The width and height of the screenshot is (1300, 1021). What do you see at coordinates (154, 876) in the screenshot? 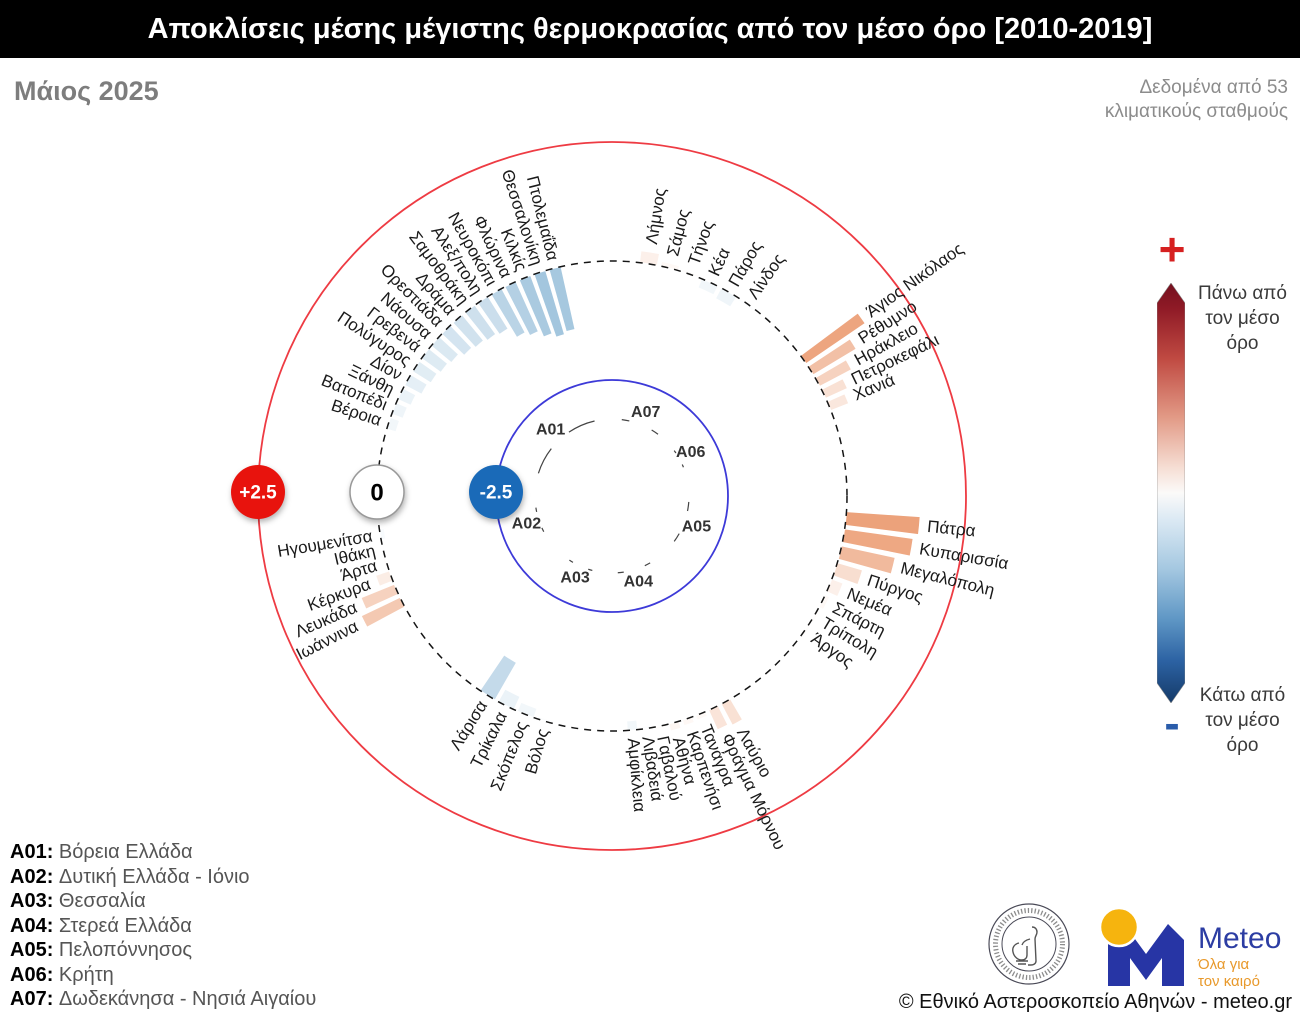
I see `legend-name: Δυτική Ελλάδα - Ιόνιο` at bounding box center [154, 876].